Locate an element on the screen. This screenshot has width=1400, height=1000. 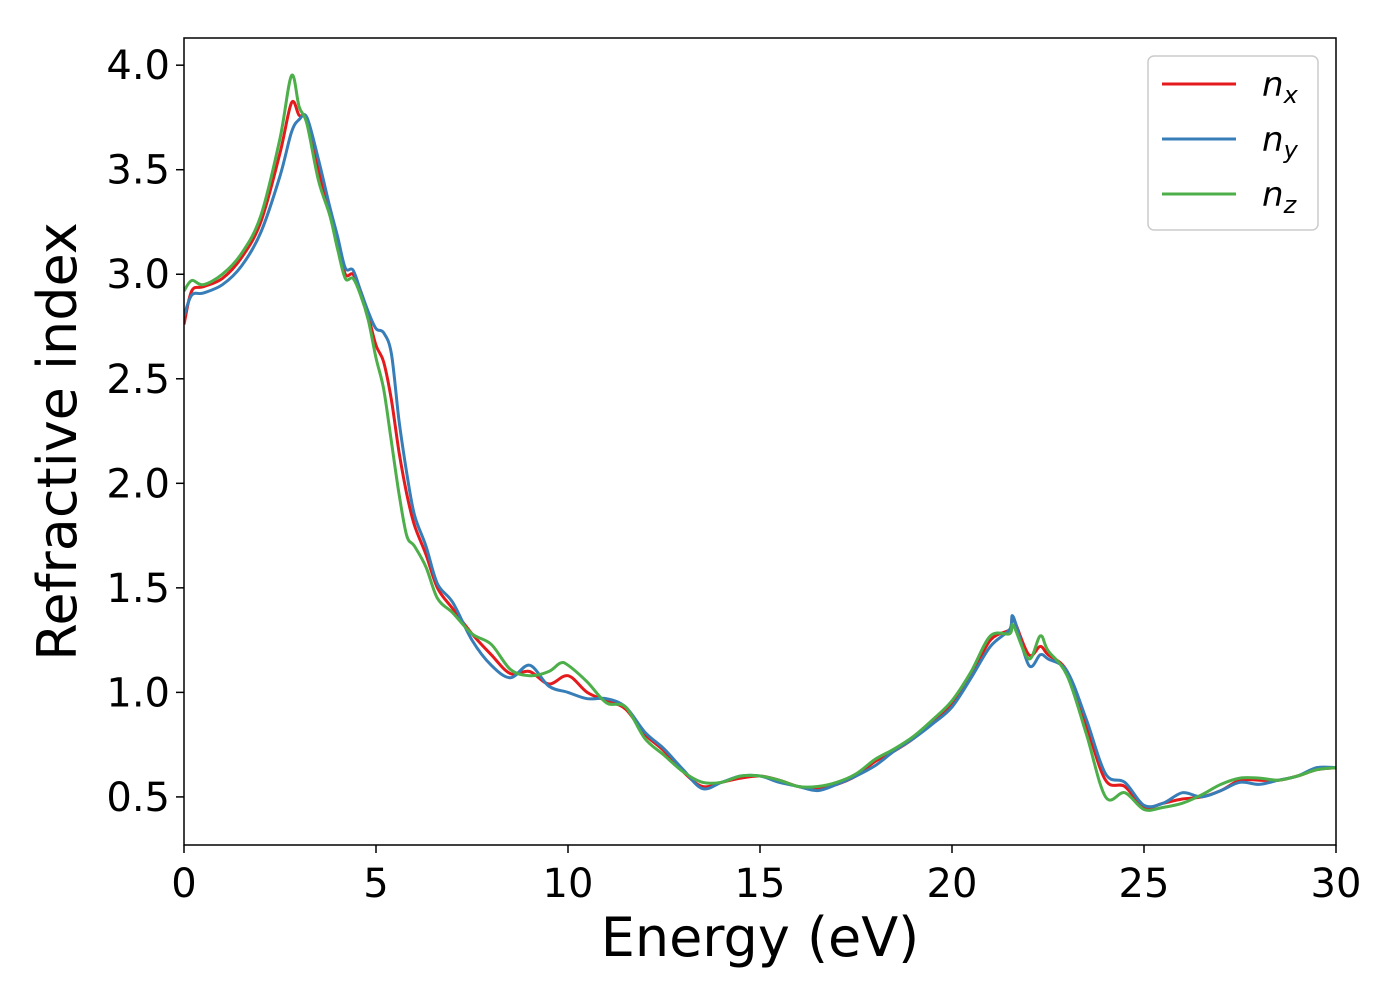
x-tick-label: 30 is located at coordinates (1336, 884).